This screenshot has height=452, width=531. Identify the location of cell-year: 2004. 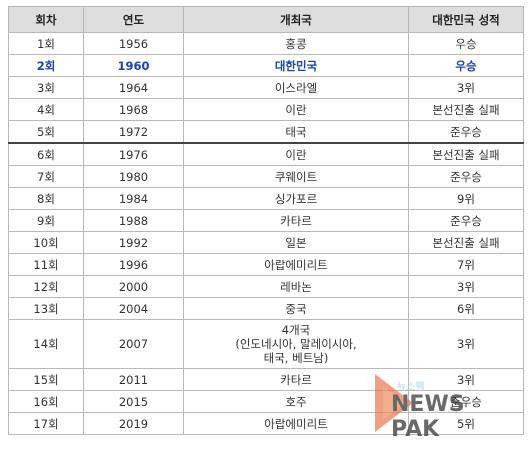
(133, 308).